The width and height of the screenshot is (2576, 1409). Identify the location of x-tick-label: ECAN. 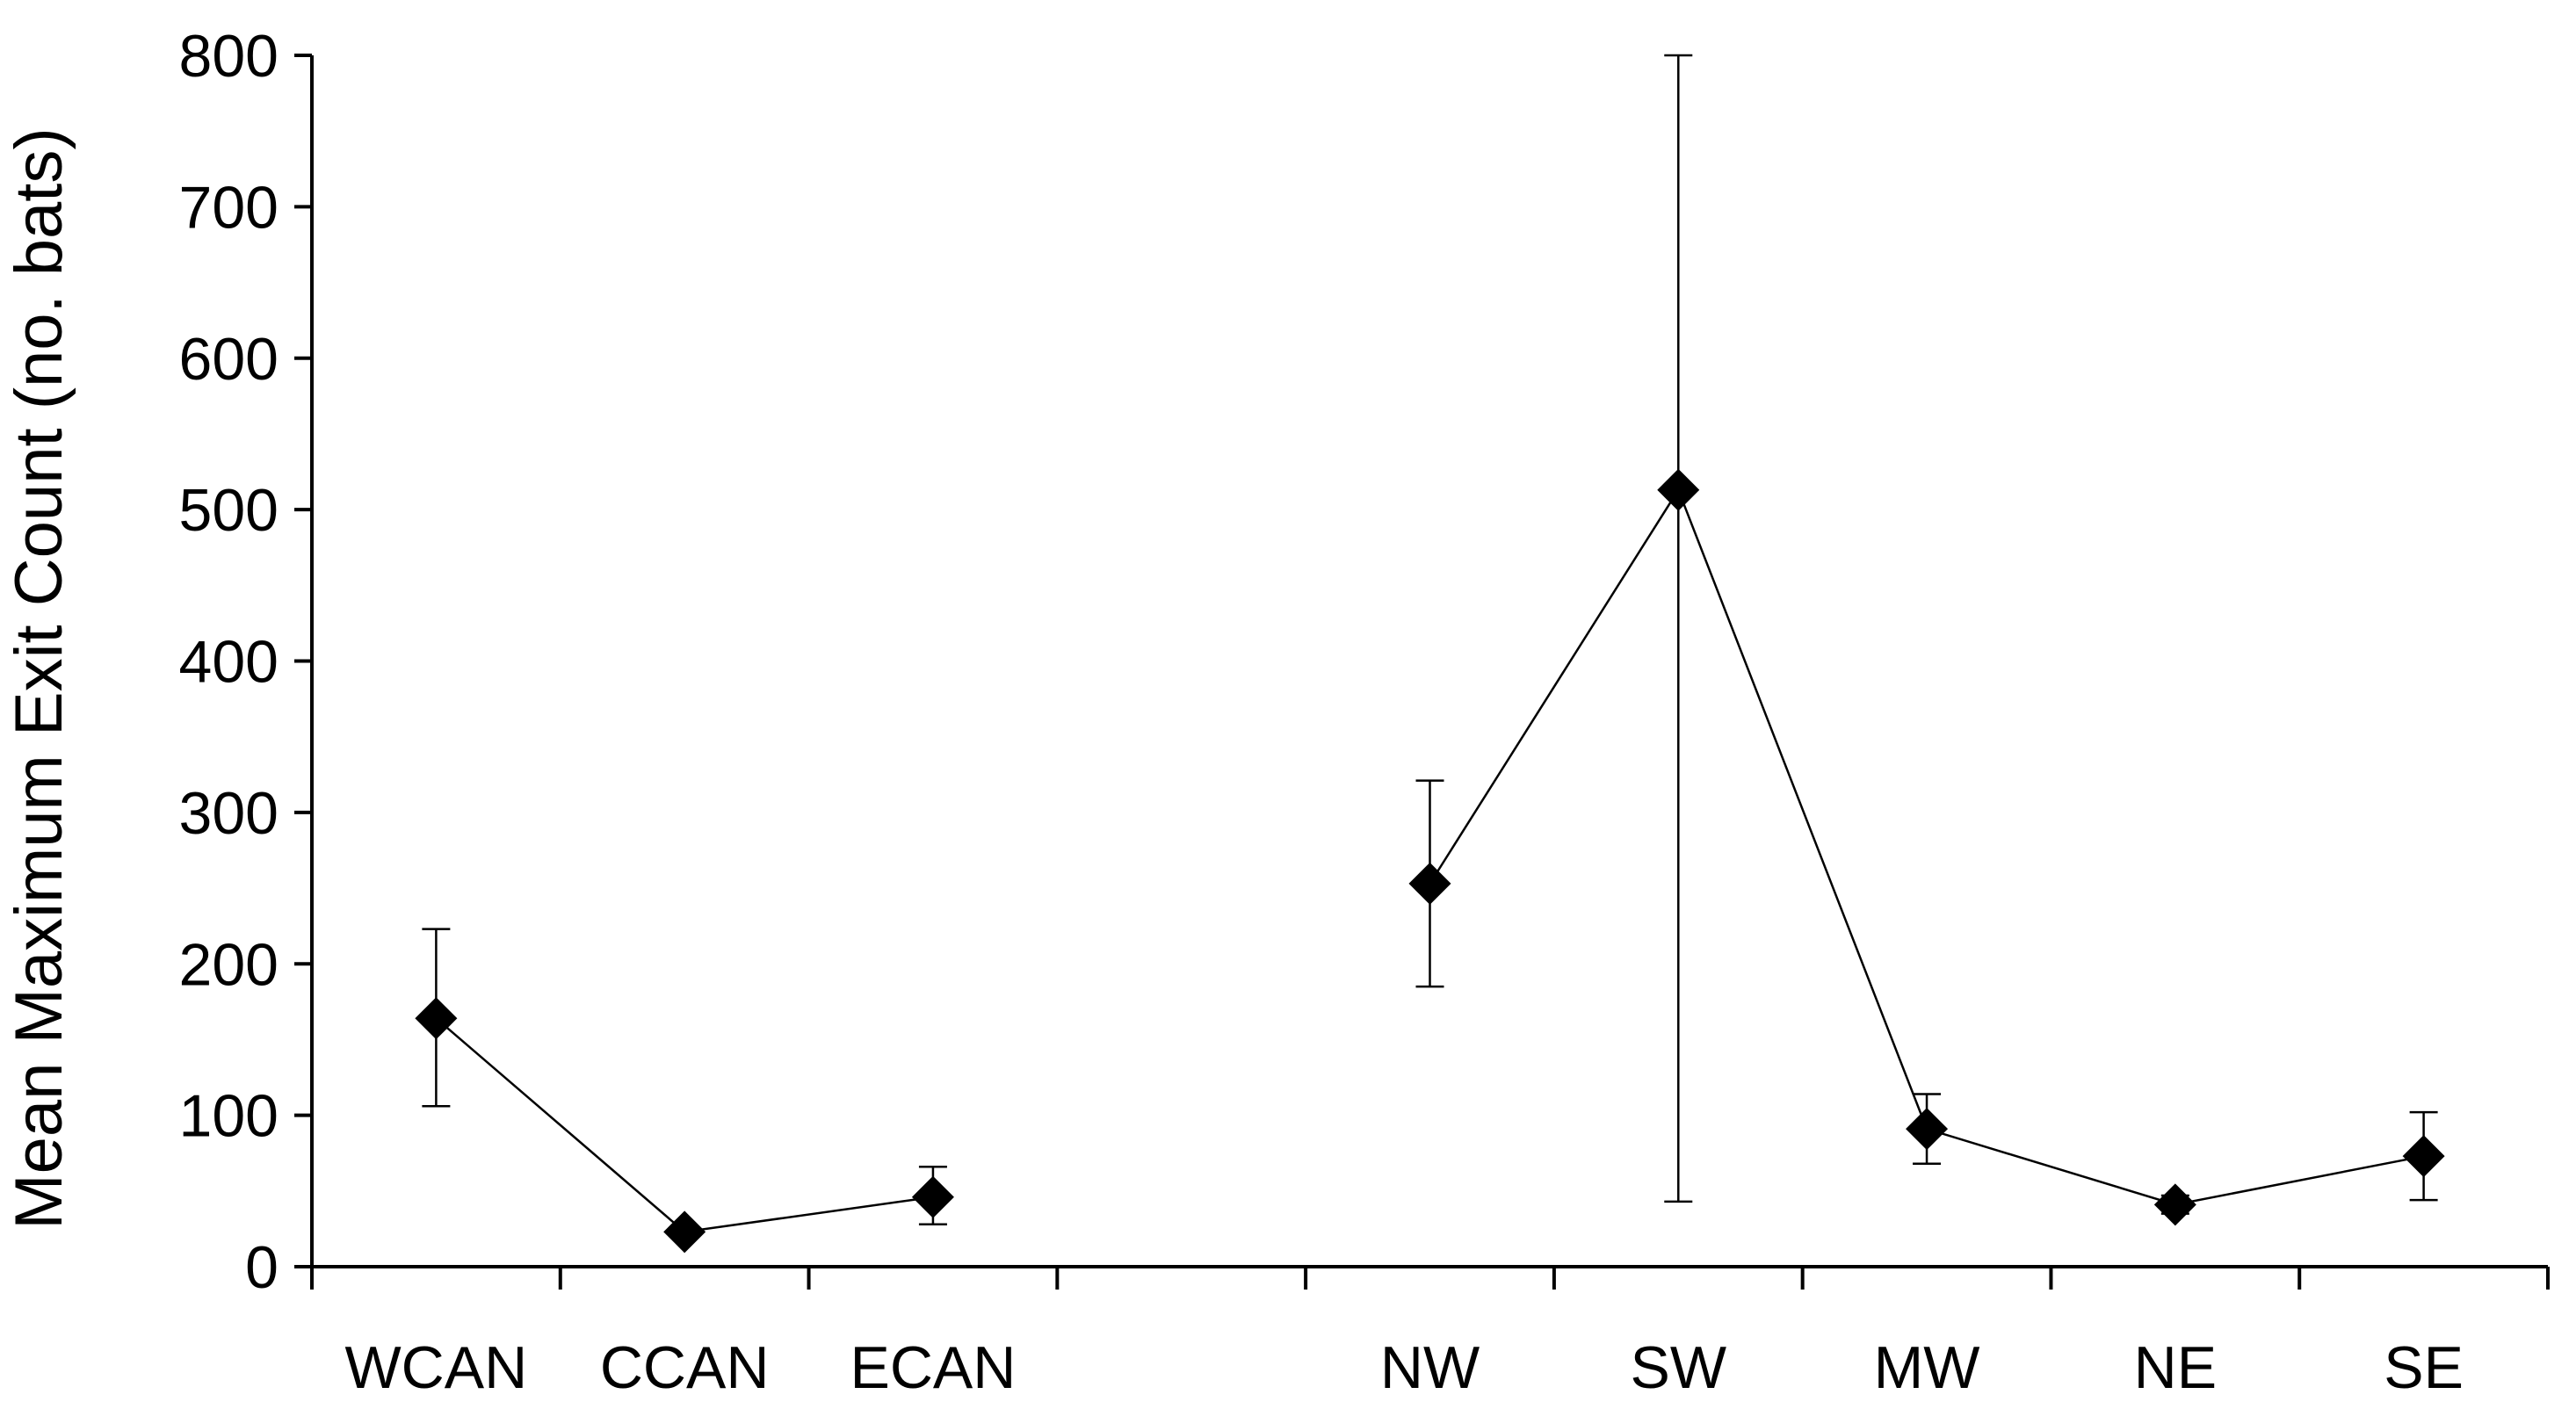
(933, 1367).